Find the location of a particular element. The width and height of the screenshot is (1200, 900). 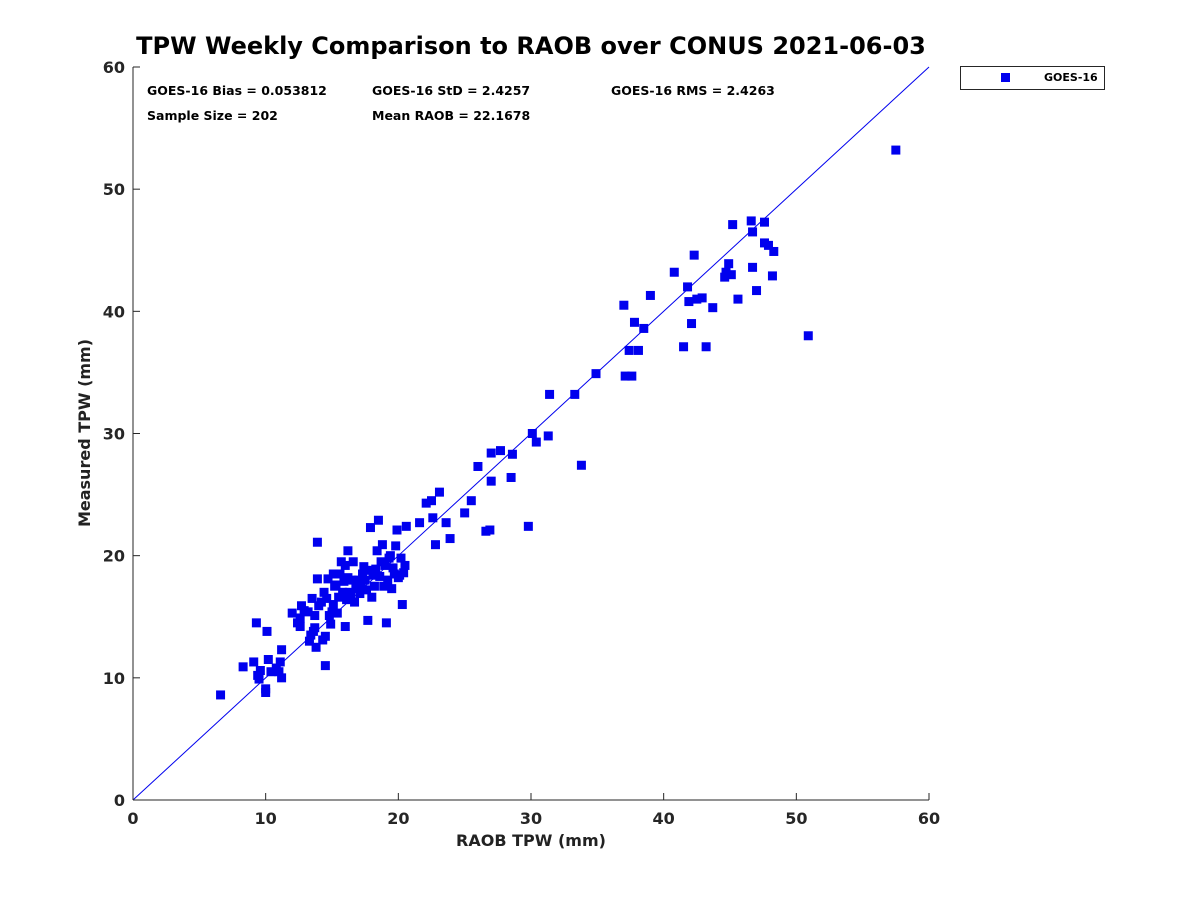

stat-mean-raob: Mean RAOB = 22.1678 is located at coordinates (451, 115).